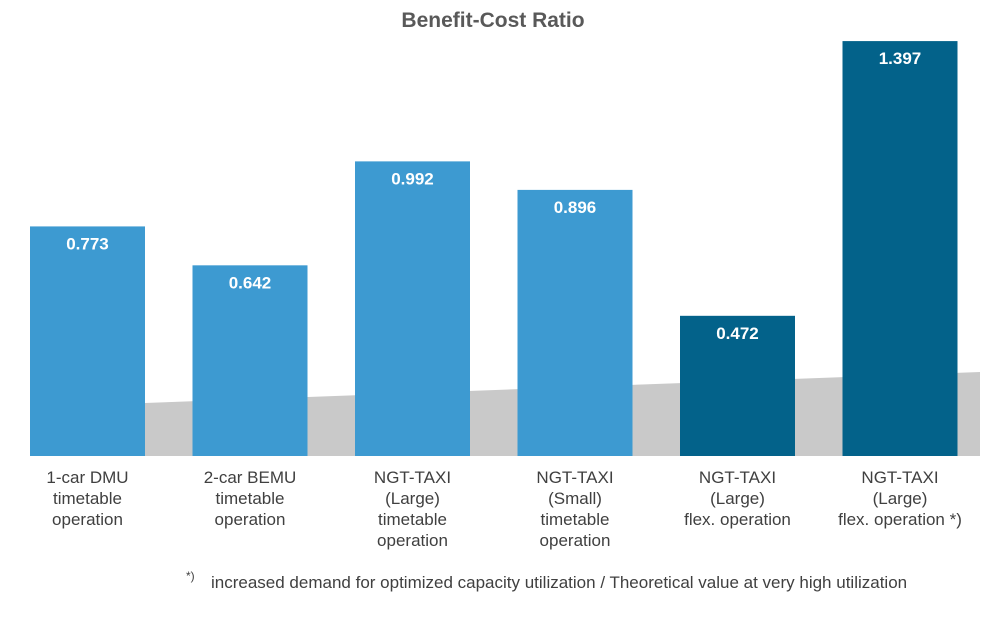  Describe the element at coordinates (412, 178) in the screenshot. I see `bar-value-label-3: 0.992` at that location.